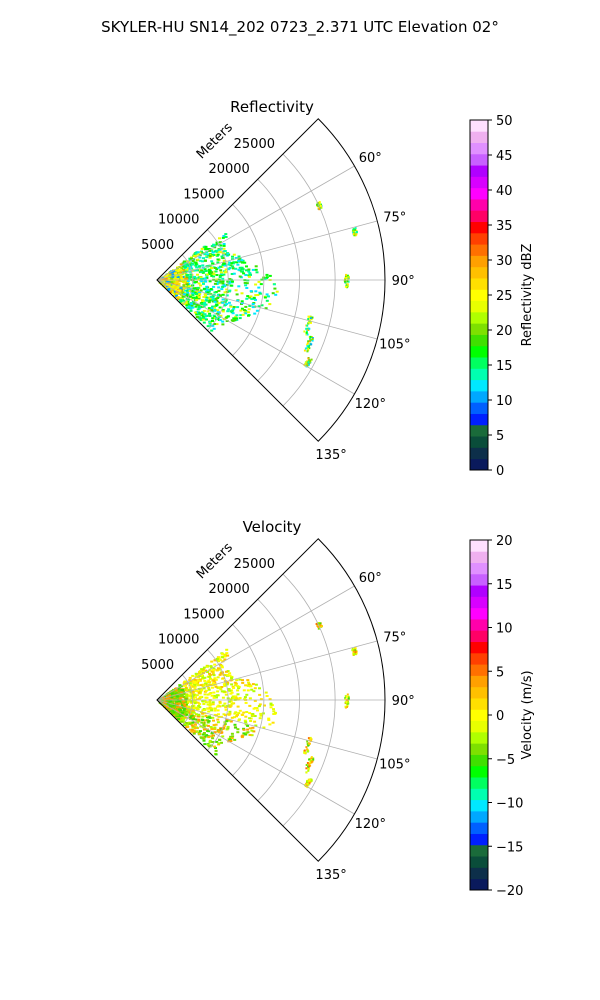 The width and height of the screenshot is (600, 1000). Describe the element at coordinates (254, 564) in the screenshot. I see `radial-tick-label: 25000` at that location.